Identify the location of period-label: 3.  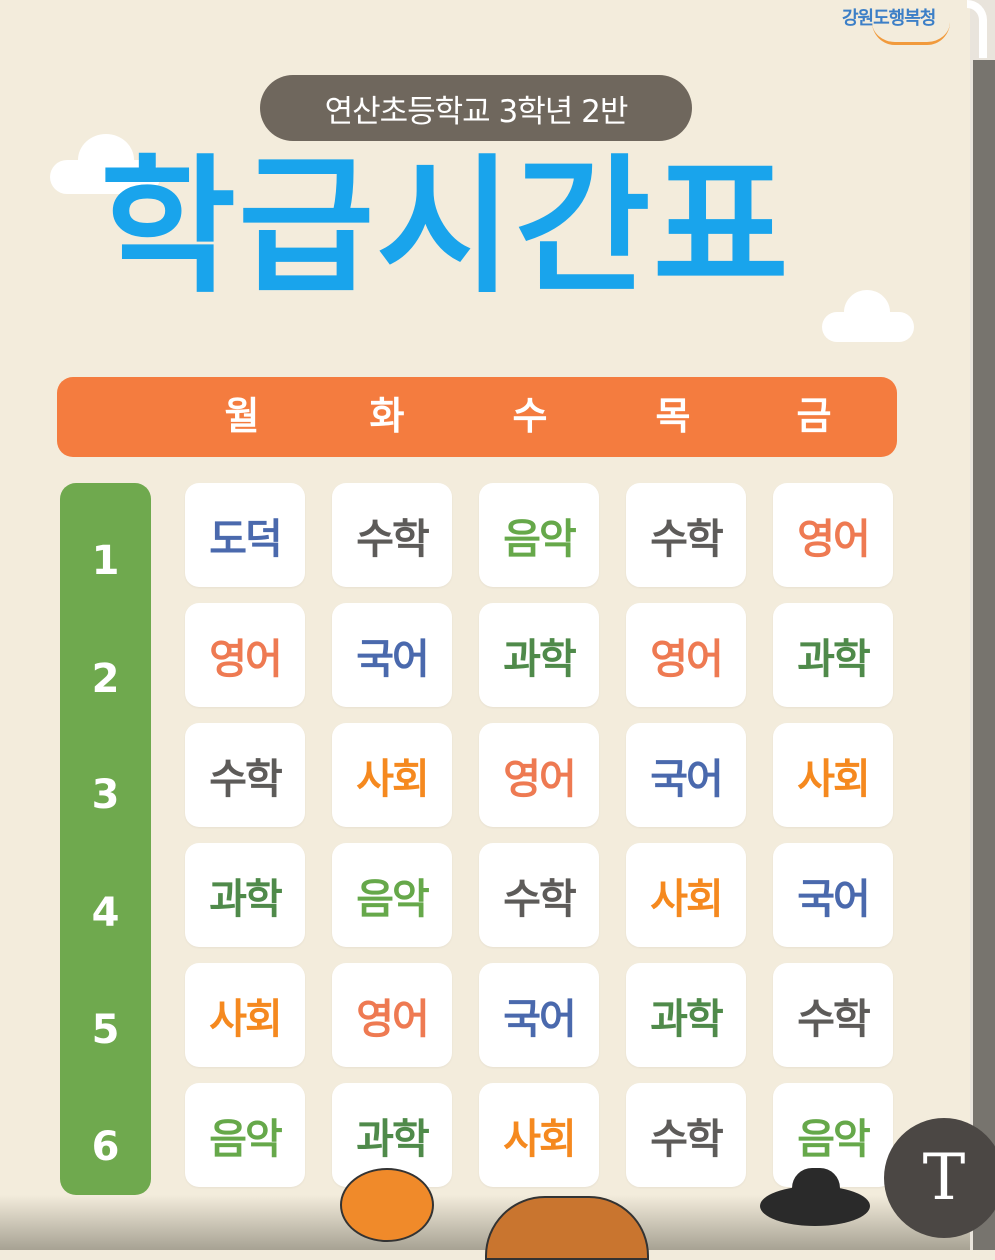
(105, 795).